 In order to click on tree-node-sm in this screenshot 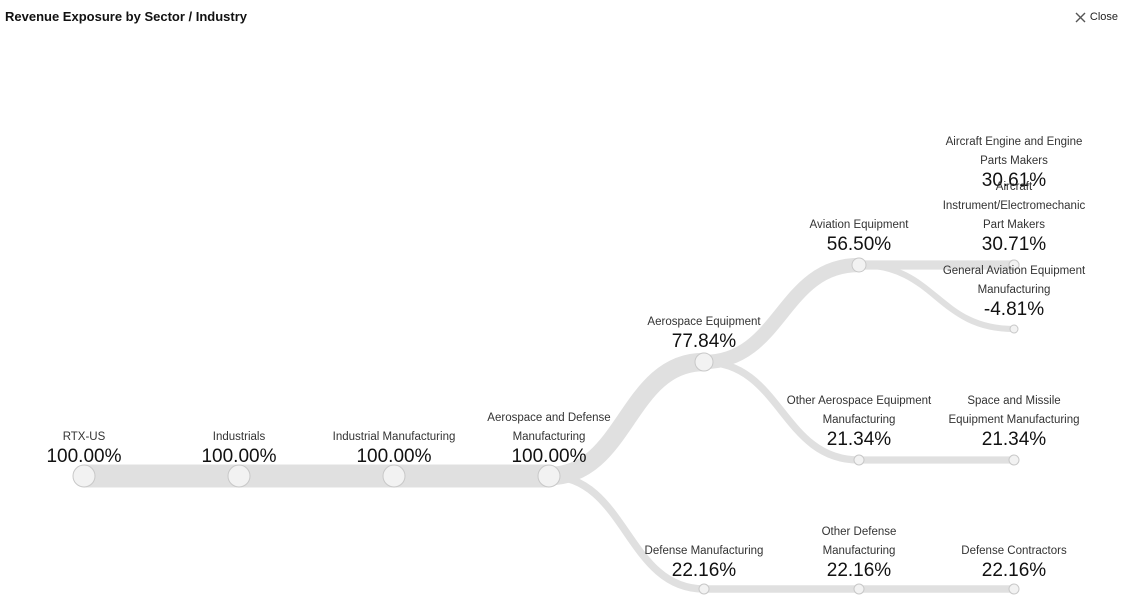, I will do `click(1014, 460)`.